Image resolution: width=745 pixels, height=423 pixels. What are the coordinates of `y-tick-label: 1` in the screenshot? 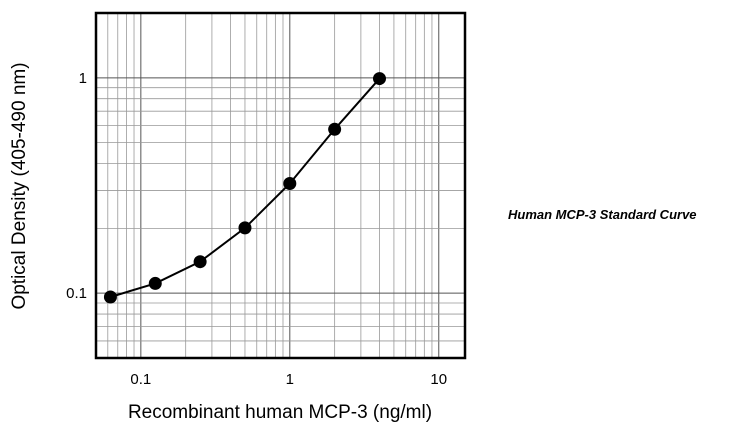 It's located at (83, 78).